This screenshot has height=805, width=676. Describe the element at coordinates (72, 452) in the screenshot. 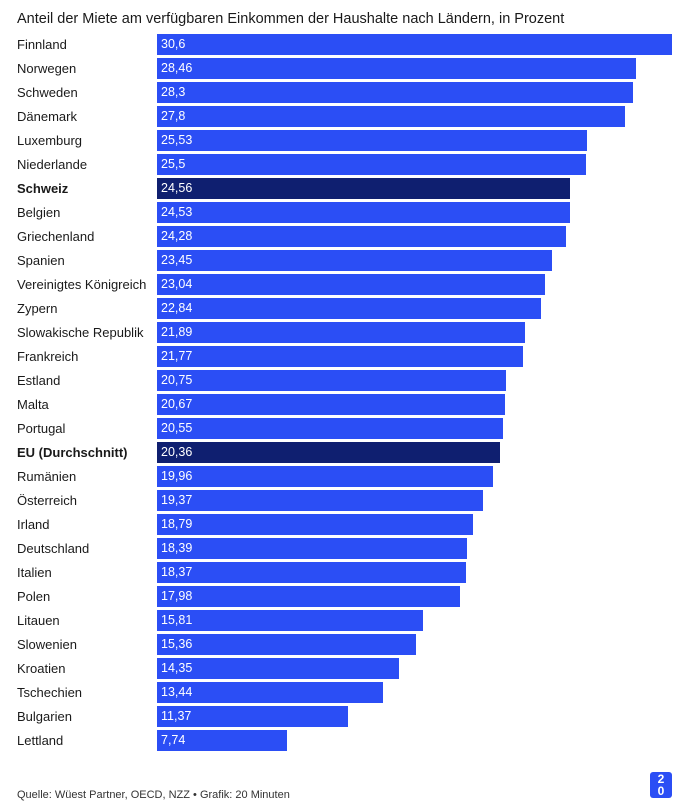

I see `category-label: EU (Durchschnitt)` at that location.